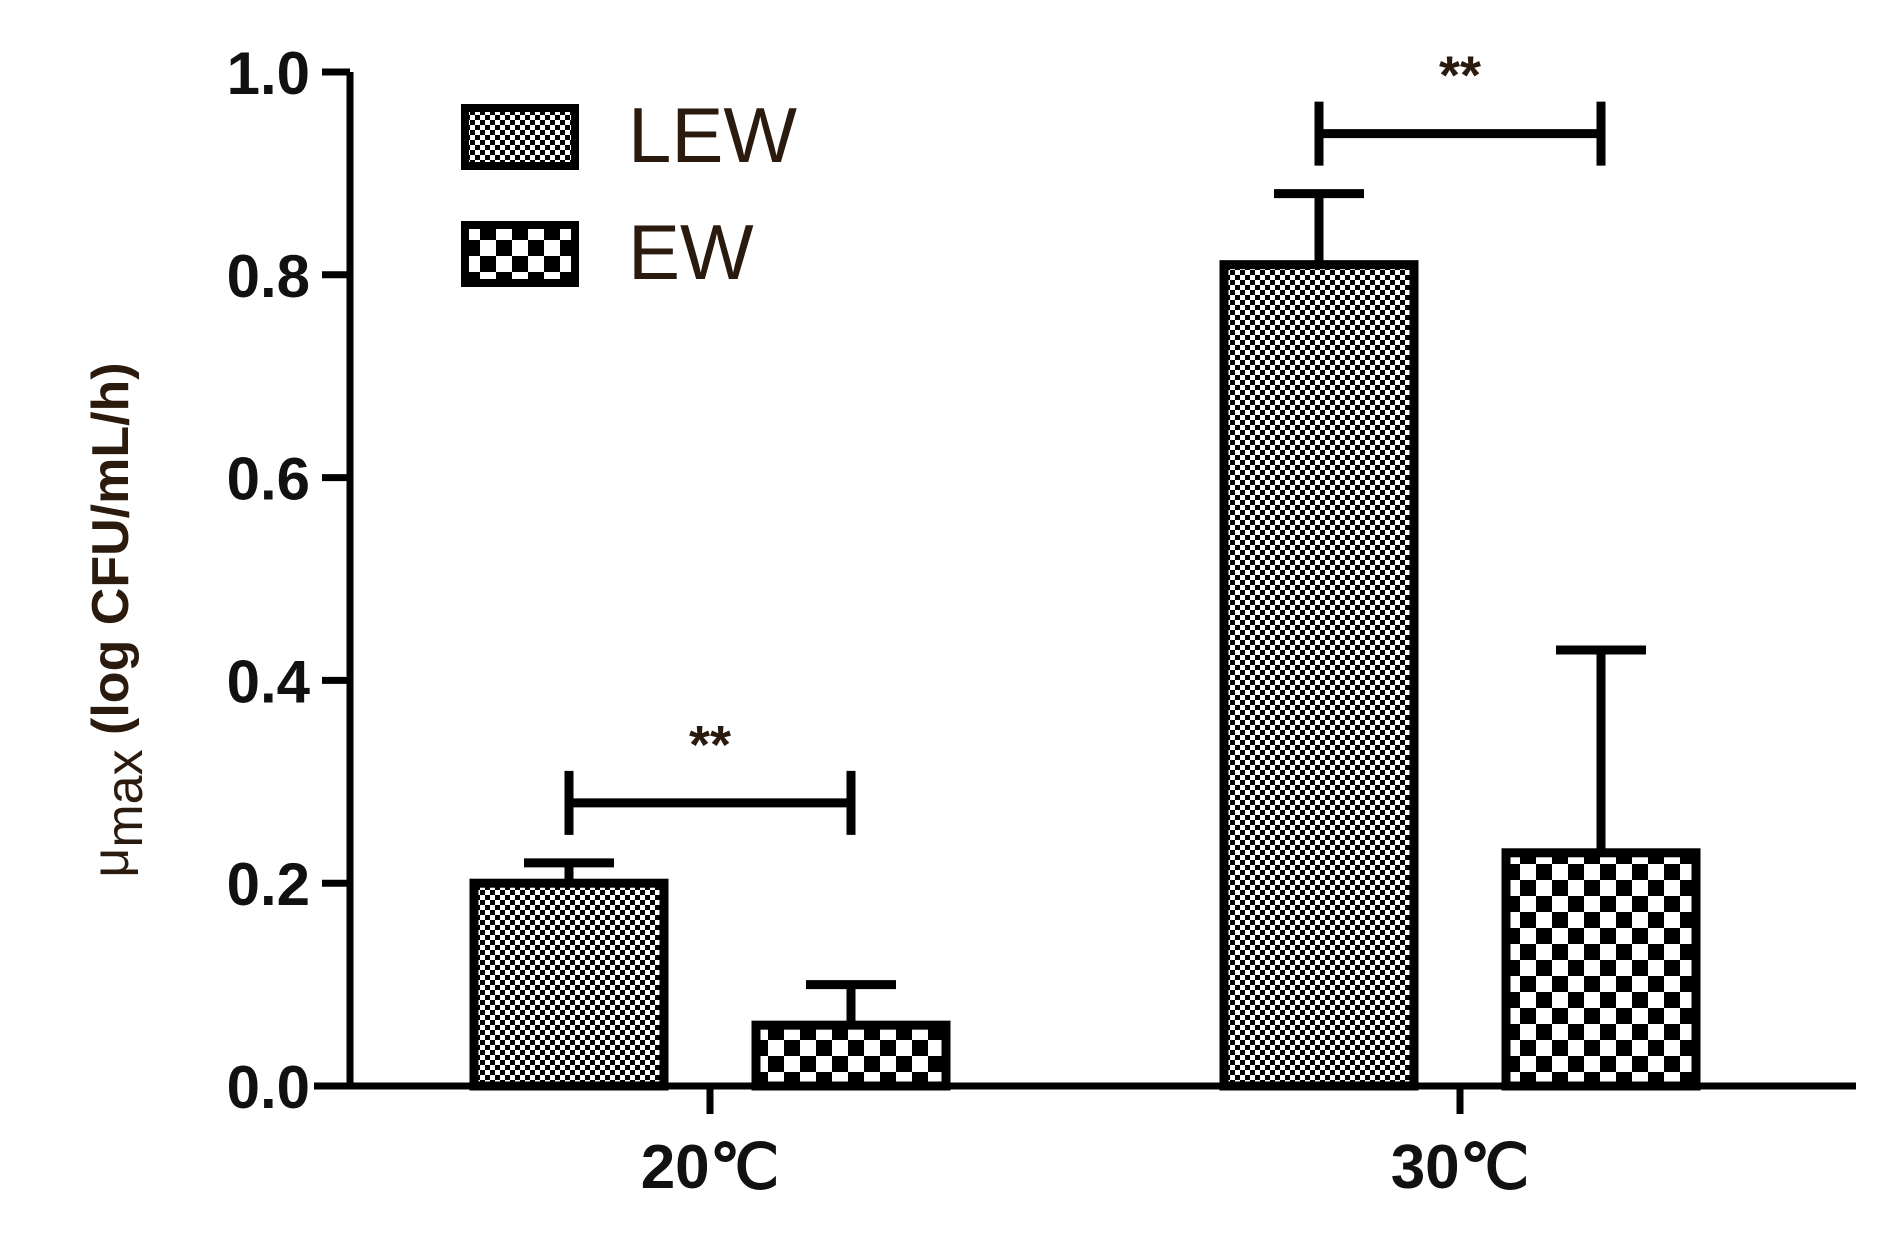 The width and height of the screenshot is (1882, 1233). Describe the element at coordinates (288, 580) in the screenshot. I see `y-ticks: 0.0 0.2 0.4 0.6 0.8 1.0` at that location.